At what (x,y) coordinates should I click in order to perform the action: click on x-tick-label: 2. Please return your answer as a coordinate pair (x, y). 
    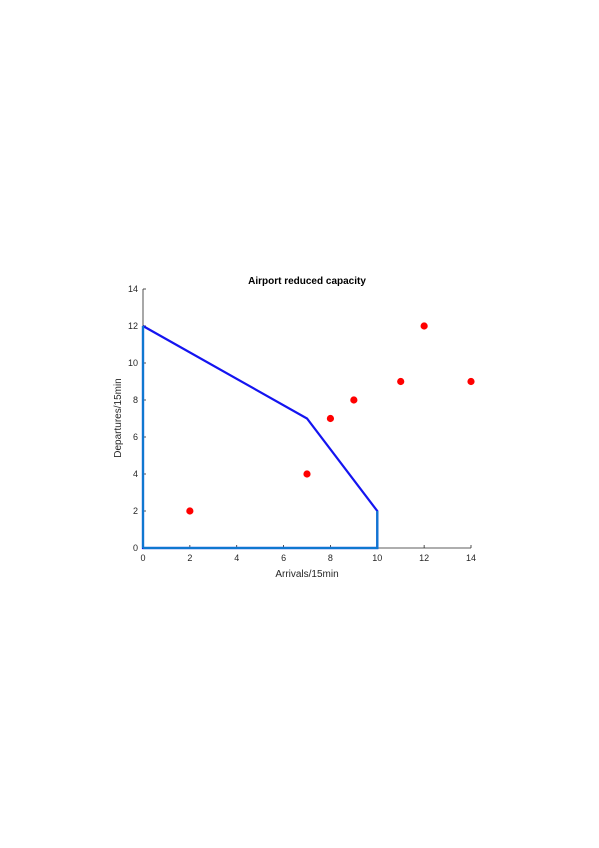
    Looking at the image, I should click on (189, 558).